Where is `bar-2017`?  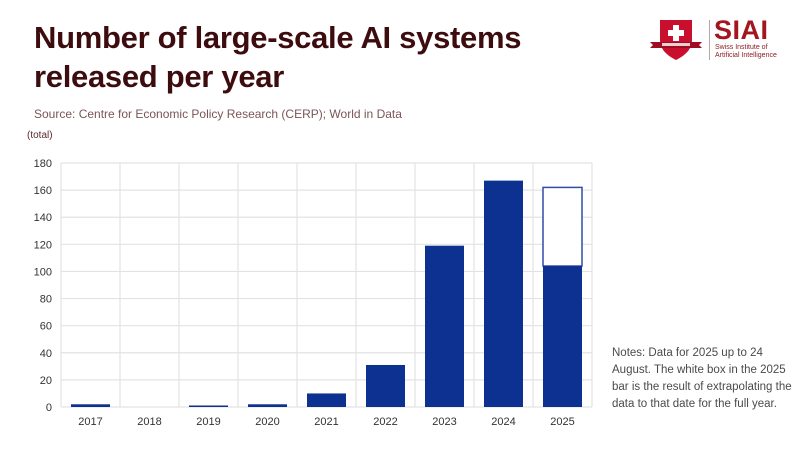
bar-2017 is located at coordinates (90, 405).